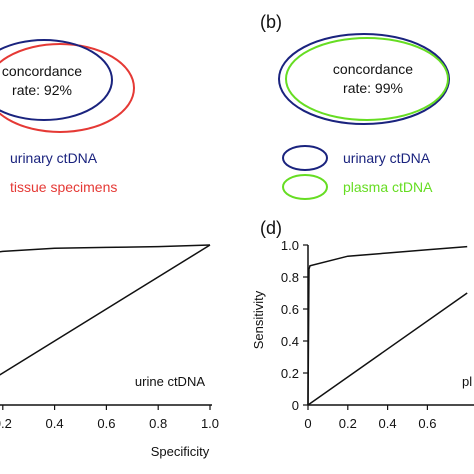 The width and height of the screenshot is (474, 474). Describe the element at coordinates (307, 423) in the screenshot. I see `panel-d-x-tick-label: 0` at that location.